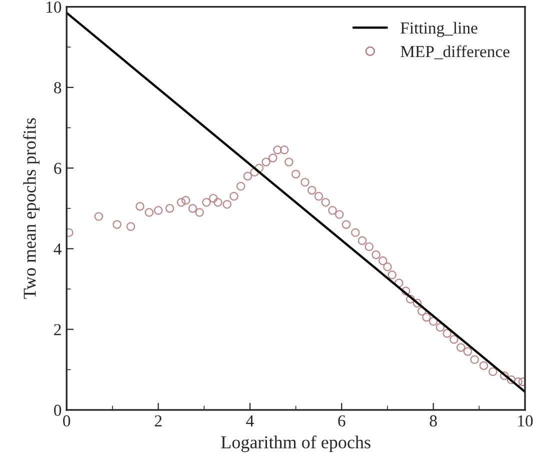 The width and height of the screenshot is (533, 453). What do you see at coordinates (525, 421) in the screenshot?
I see `x-tick-label: 10` at bounding box center [525, 421].